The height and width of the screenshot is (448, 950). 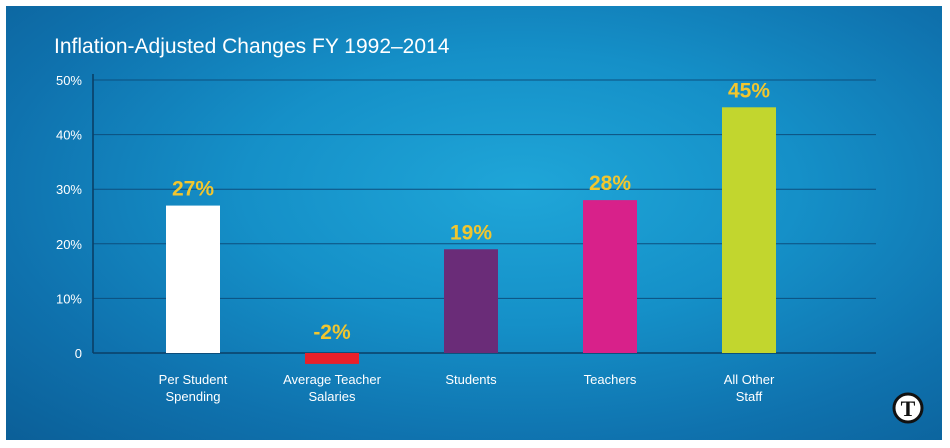 I want to click on x-category-label: Teachers, so click(x=610, y=379).